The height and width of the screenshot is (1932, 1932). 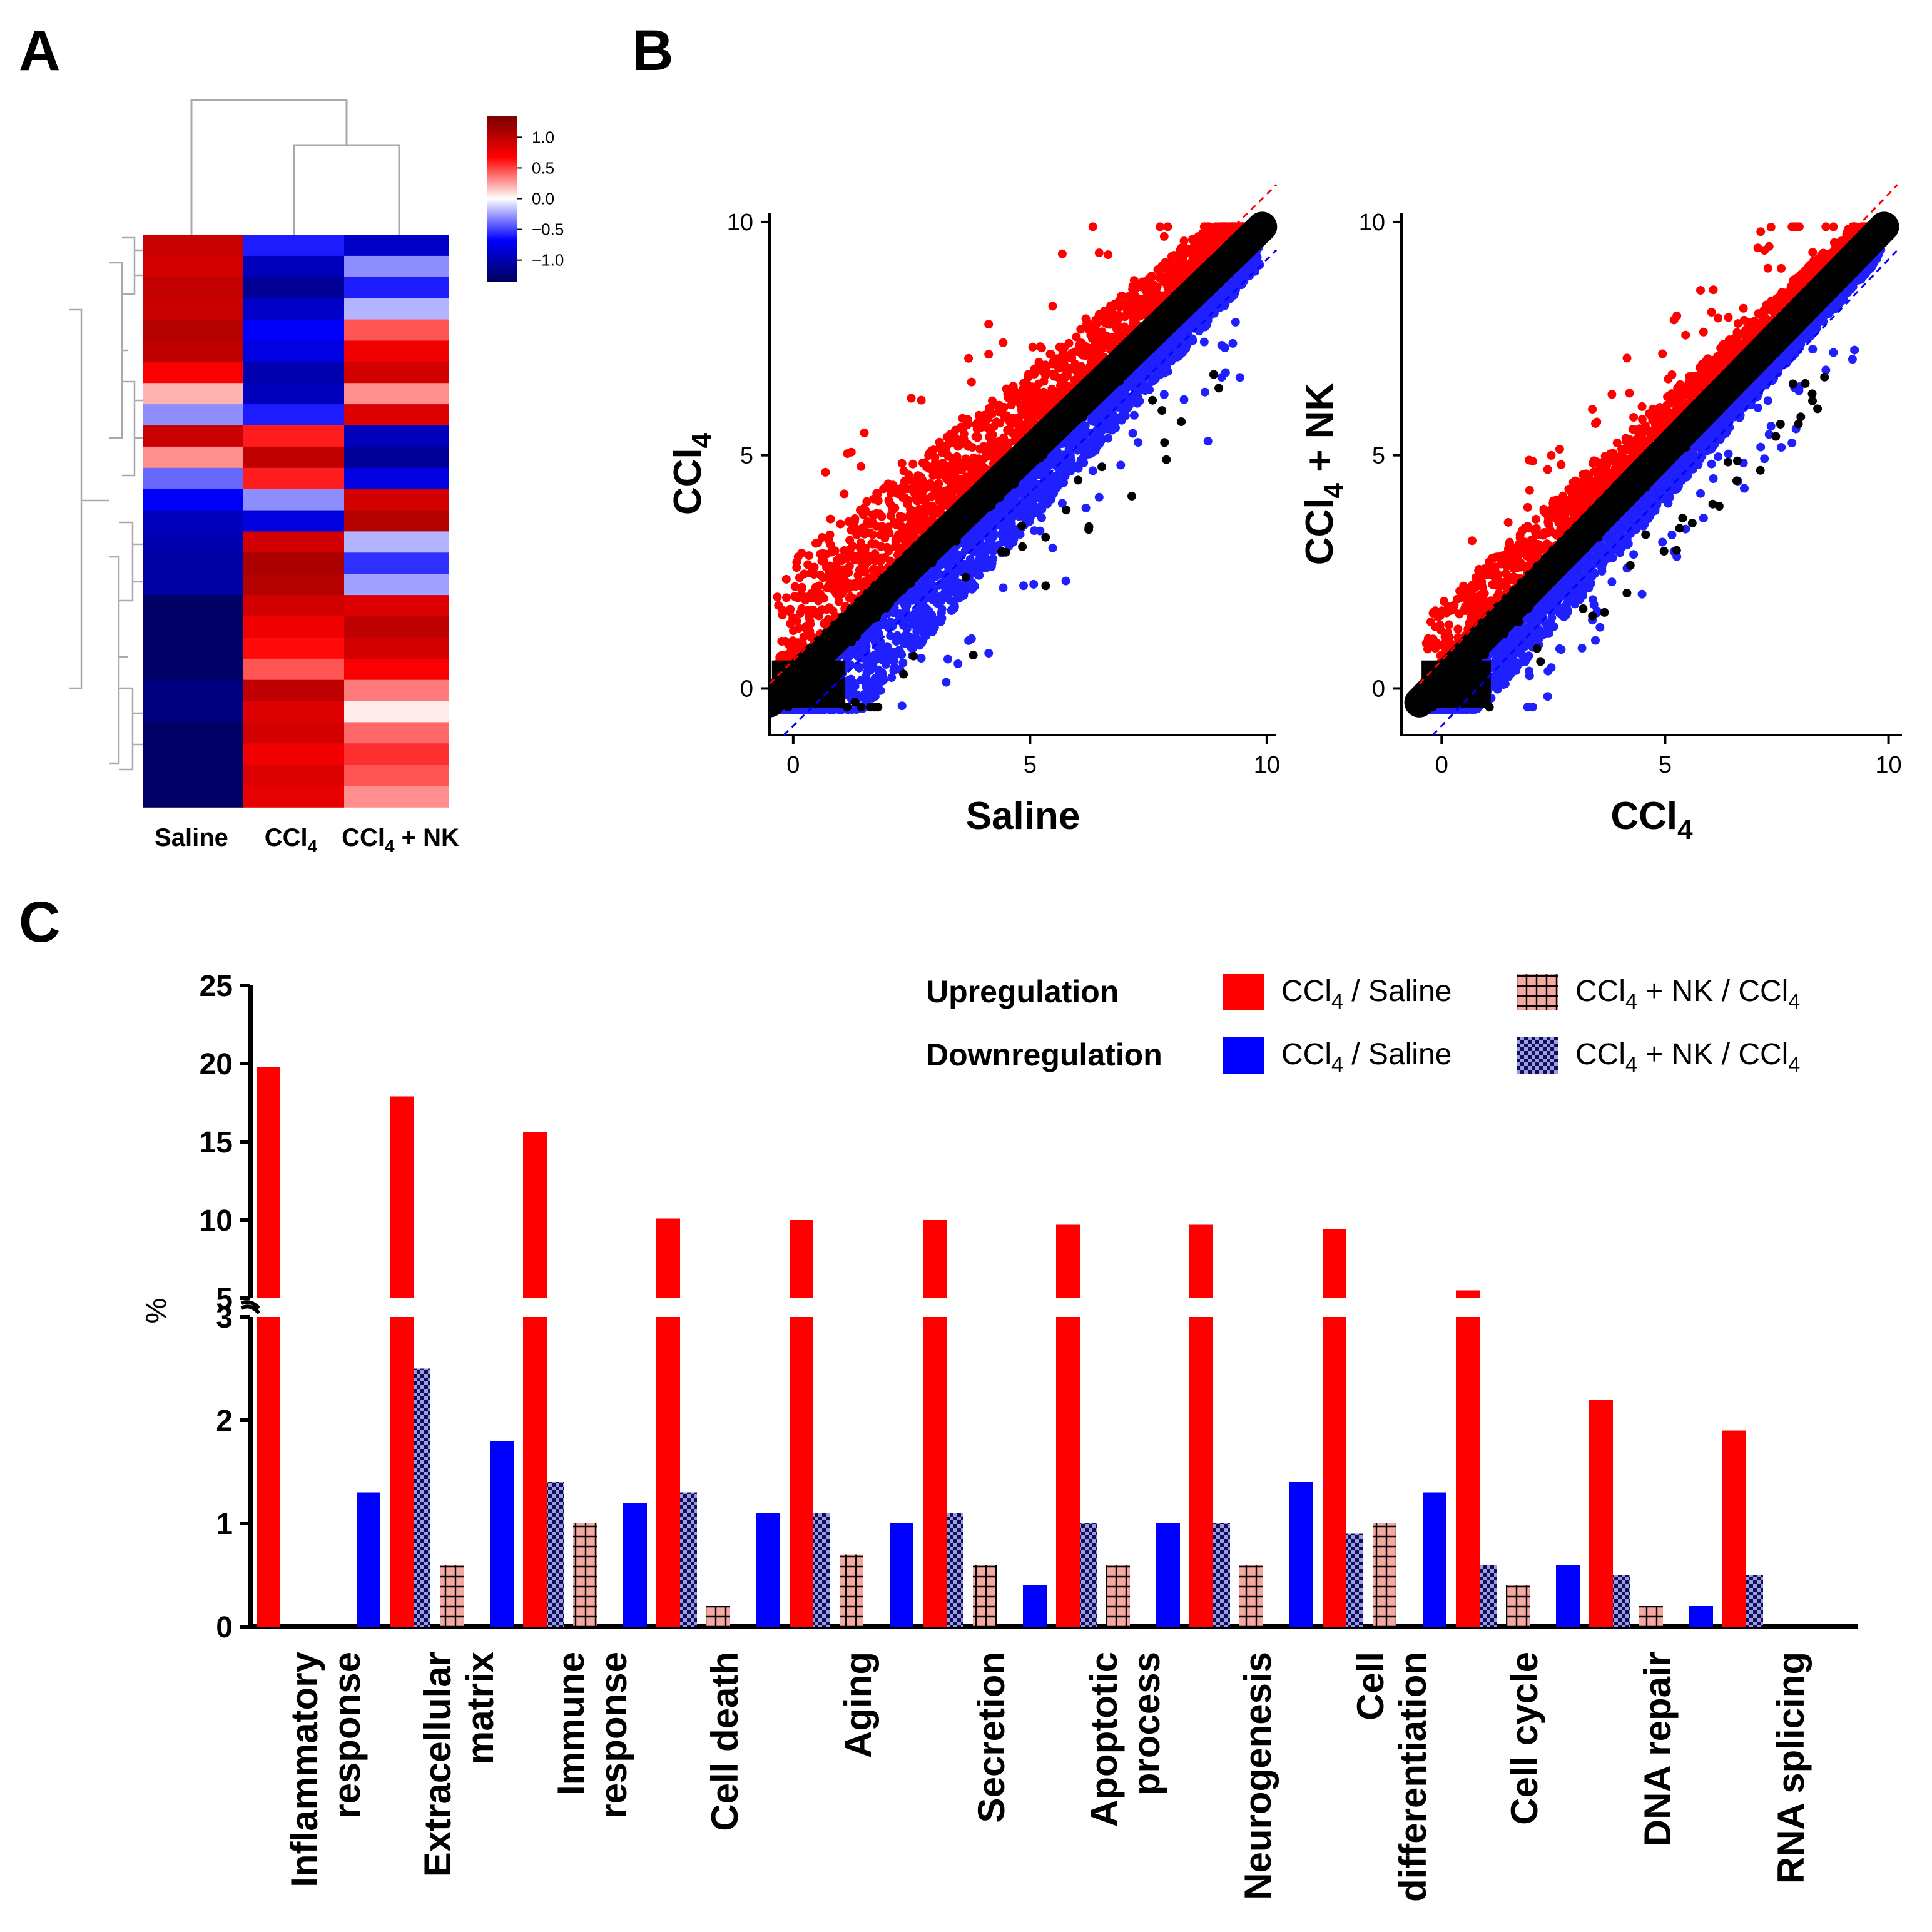 What do you see at coordinates (1023, 816) in the screenshot?
I see `scatter-x-axis-label: Saline` at bounding box center [1023, 816].